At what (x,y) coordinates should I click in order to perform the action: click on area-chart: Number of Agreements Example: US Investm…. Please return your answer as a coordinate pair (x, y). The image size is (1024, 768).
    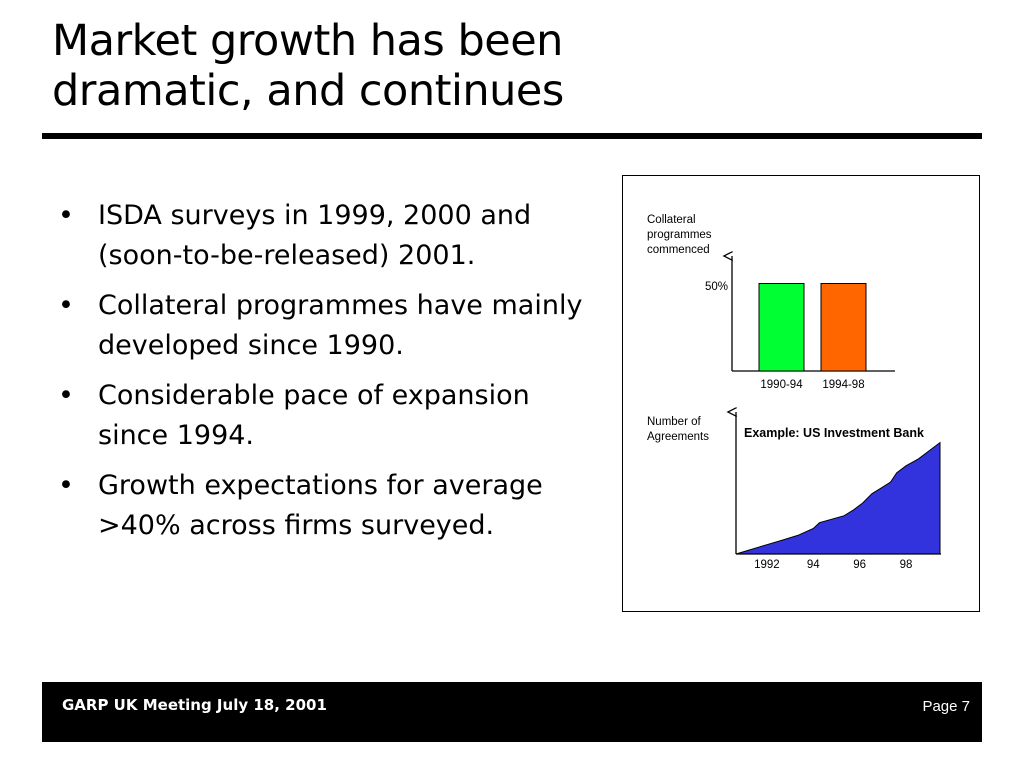
    Looking at the image, I should click on (794, 491).